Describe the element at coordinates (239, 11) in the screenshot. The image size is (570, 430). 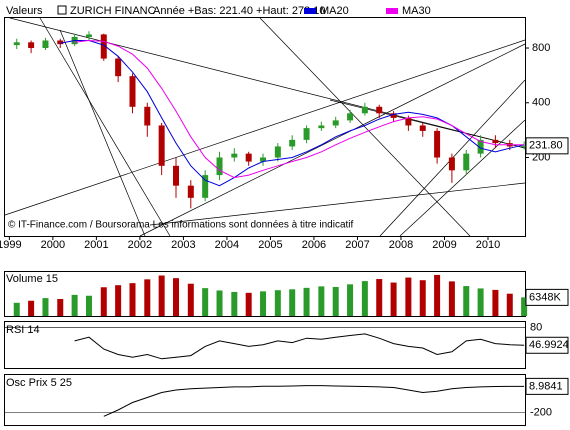
I see `chart-subtitle: Année +Bas: 221.40 +Haut: 273.10` at that location.